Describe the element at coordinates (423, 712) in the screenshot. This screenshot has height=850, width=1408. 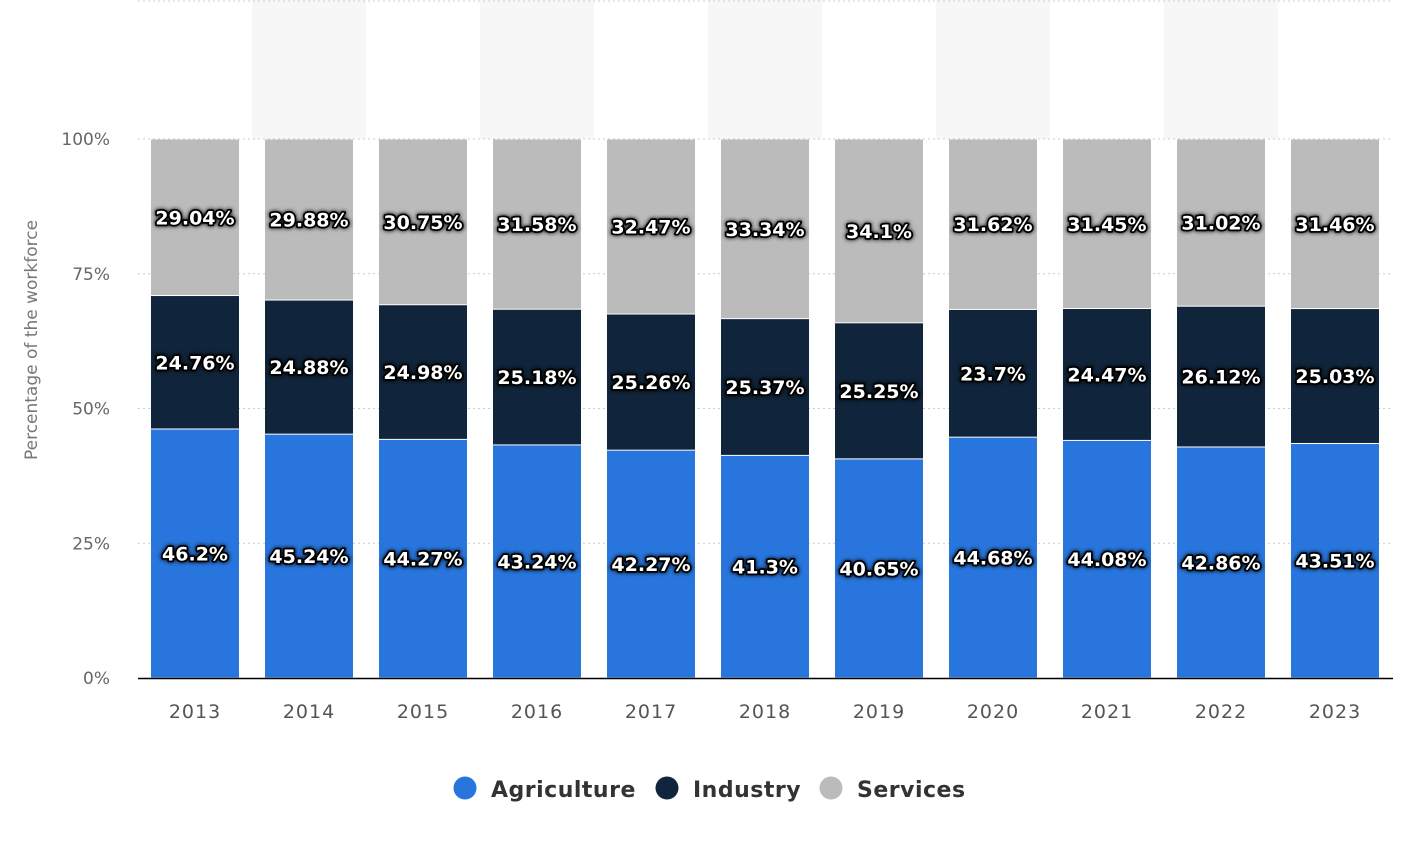
I see `x-tick-label: 2015` at that location.